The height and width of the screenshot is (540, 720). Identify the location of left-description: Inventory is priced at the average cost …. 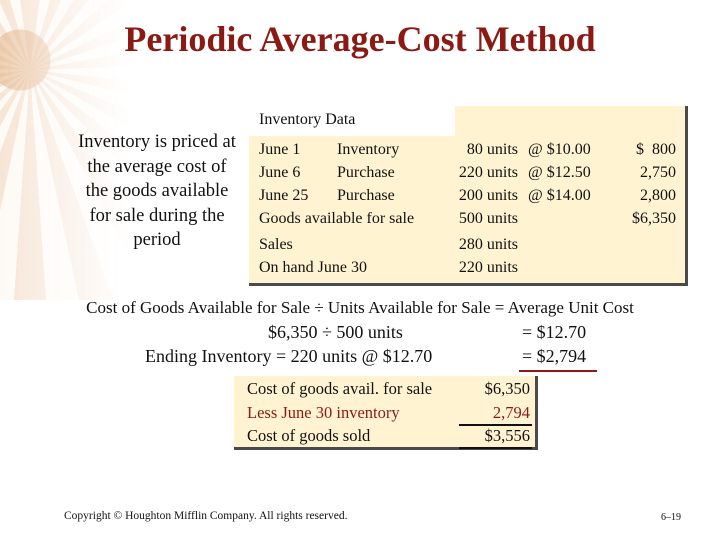
(157, 191).